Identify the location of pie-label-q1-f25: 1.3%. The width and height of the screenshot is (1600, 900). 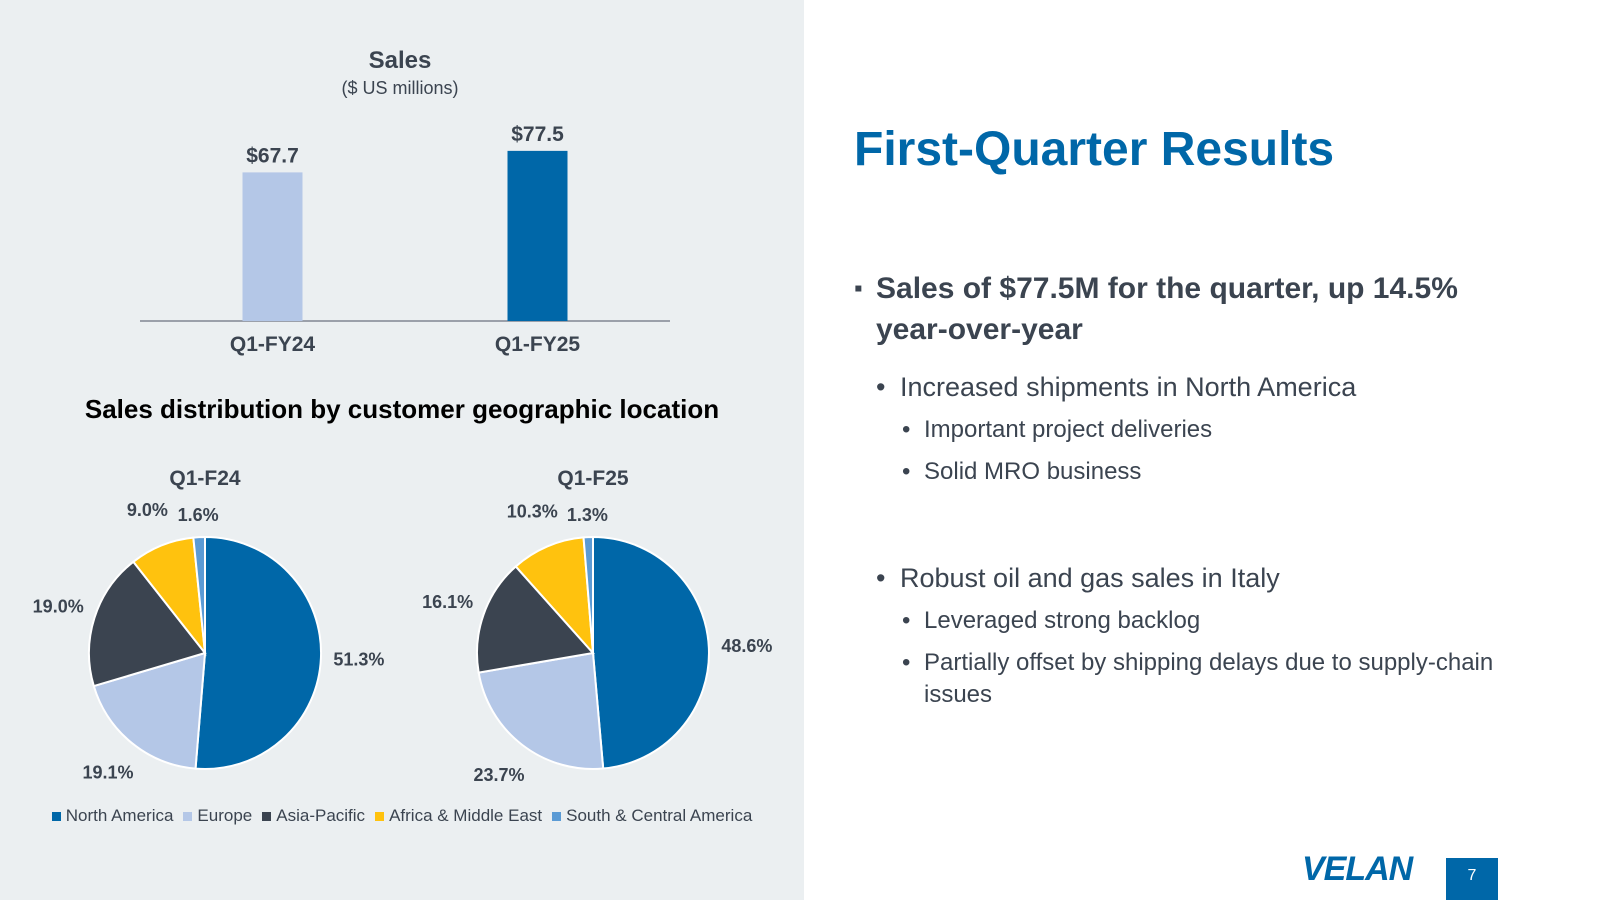
(587, 515).